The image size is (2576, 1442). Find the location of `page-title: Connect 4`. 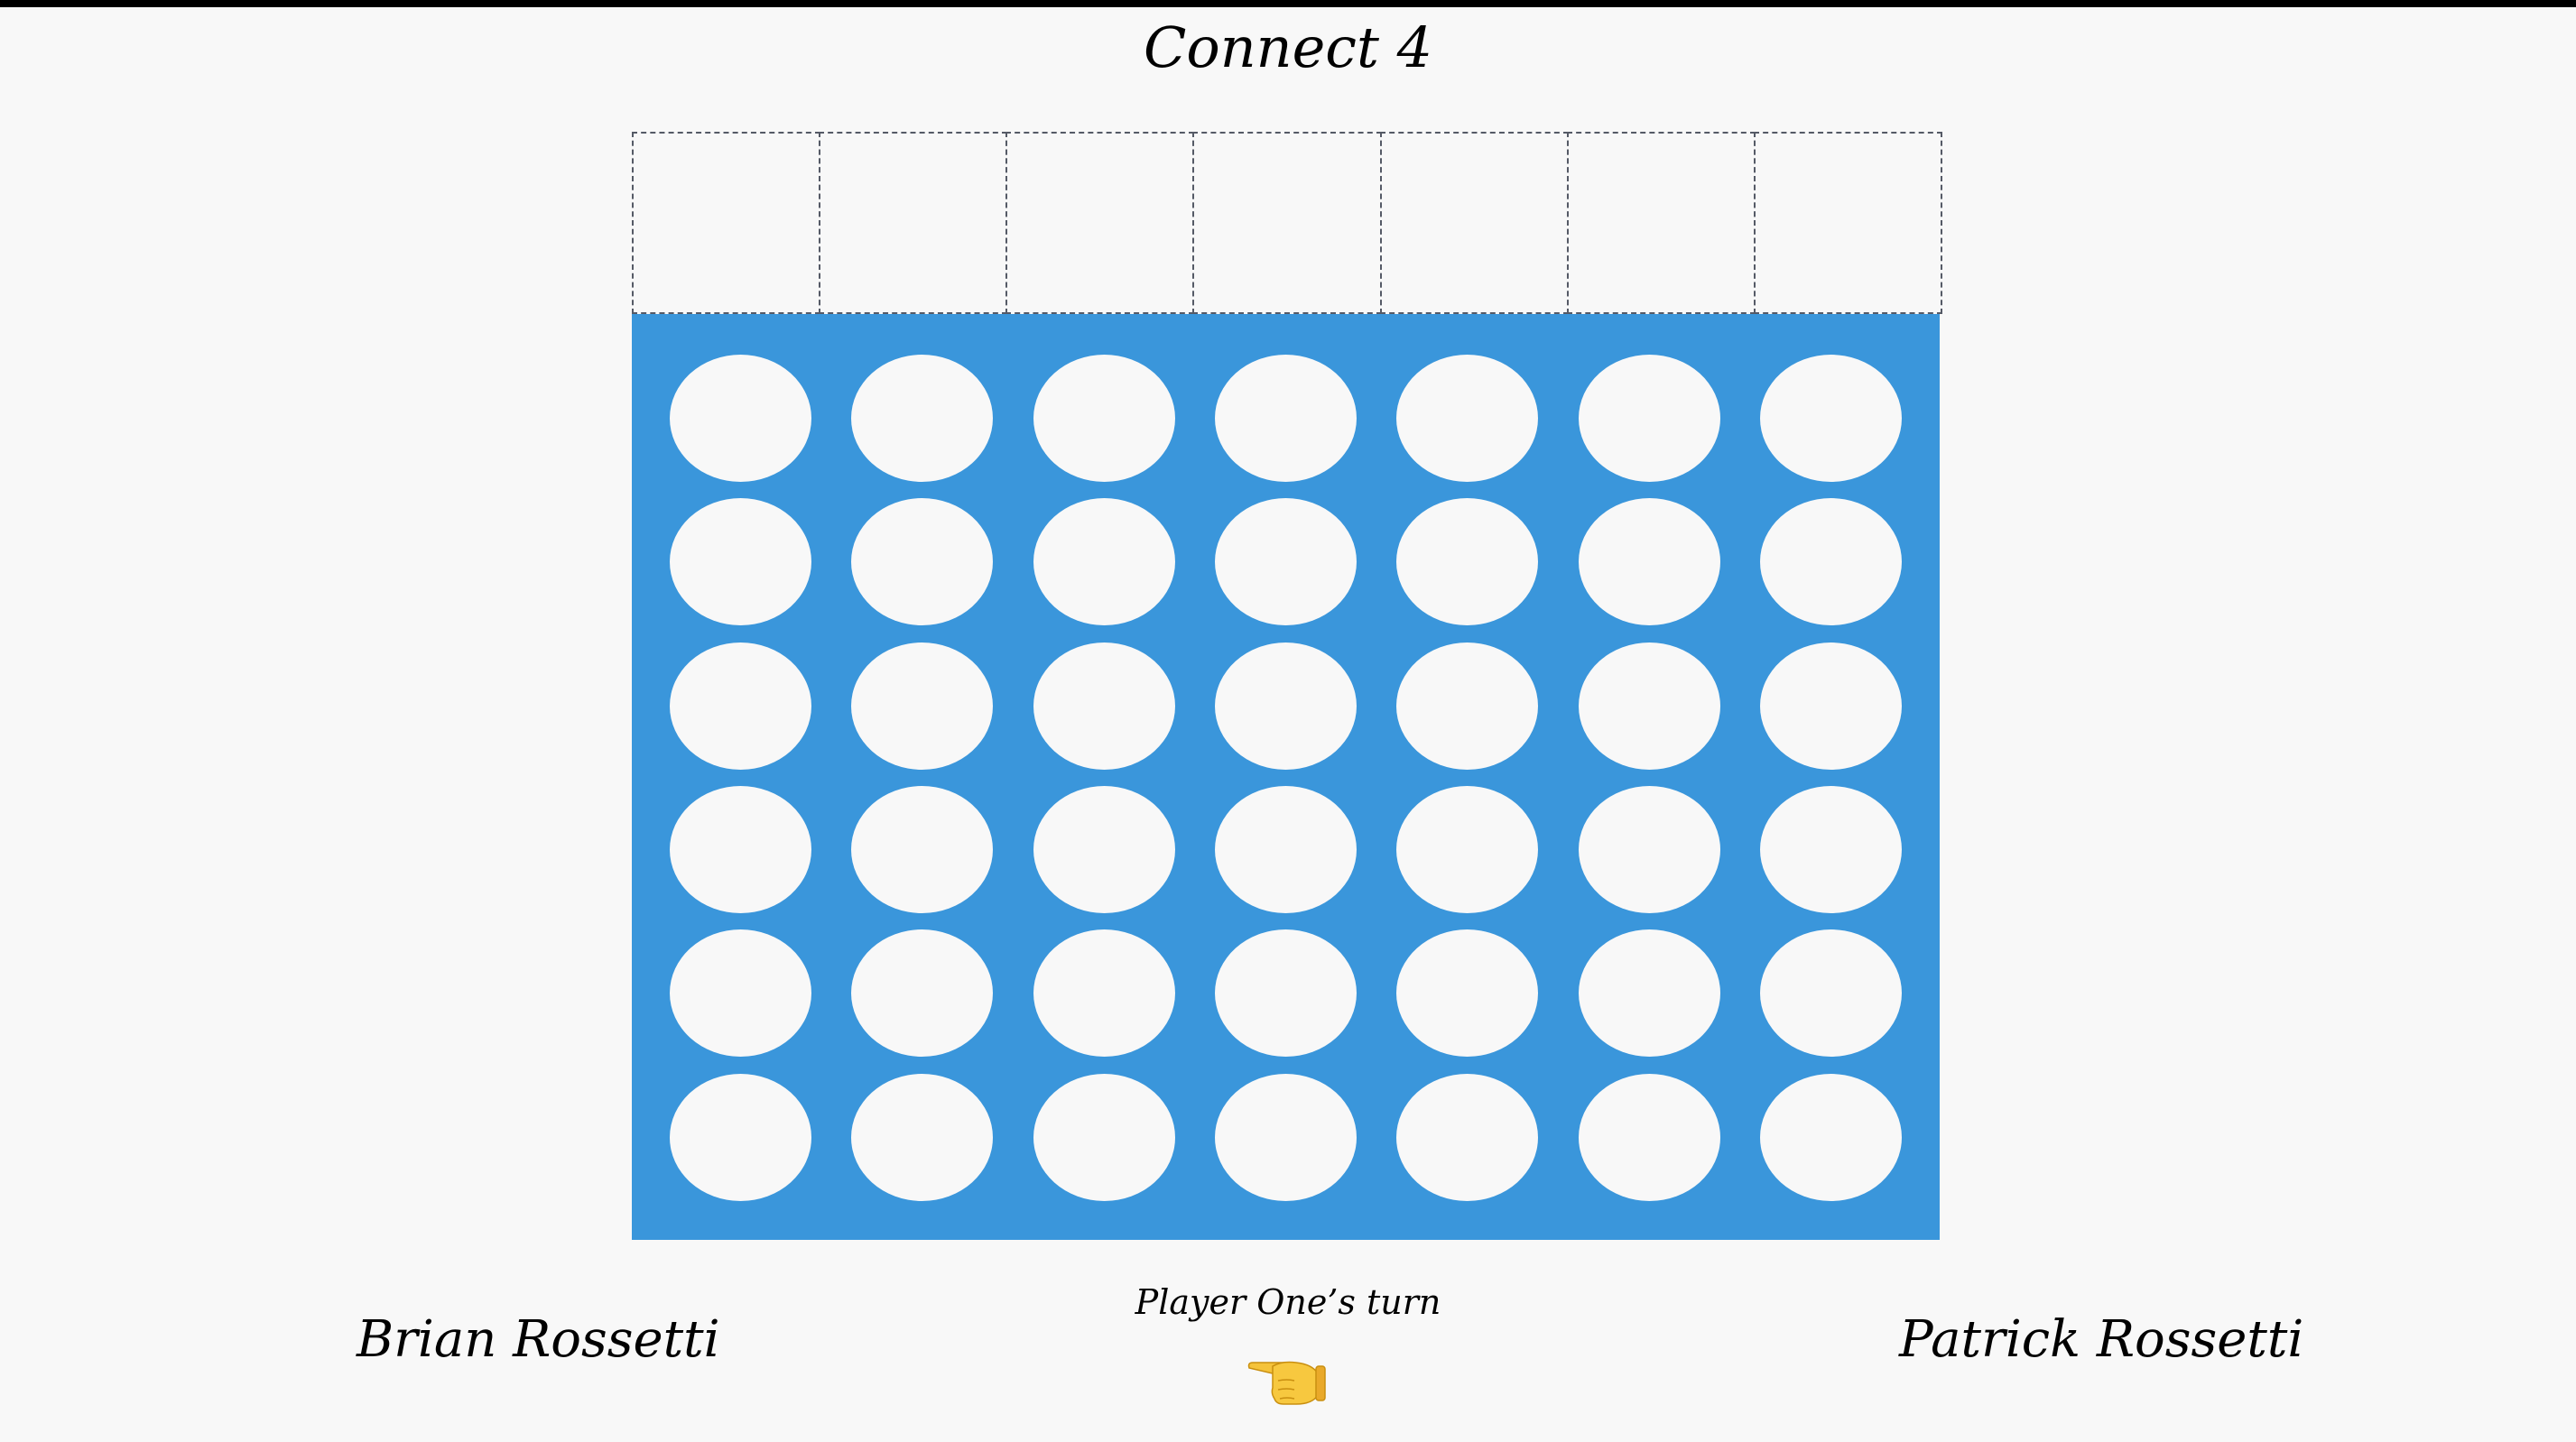

page-title: Connect 4 is located at coordinates (1288, 47).